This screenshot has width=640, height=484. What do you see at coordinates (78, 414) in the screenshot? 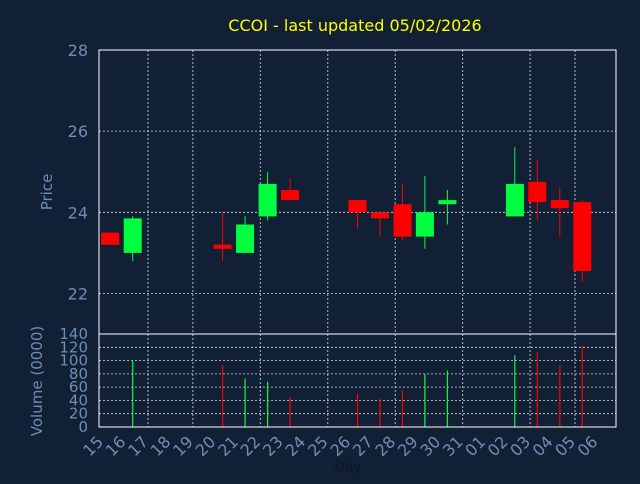
I see `volume-tick-label: 20` at bounding box center [78, 414].